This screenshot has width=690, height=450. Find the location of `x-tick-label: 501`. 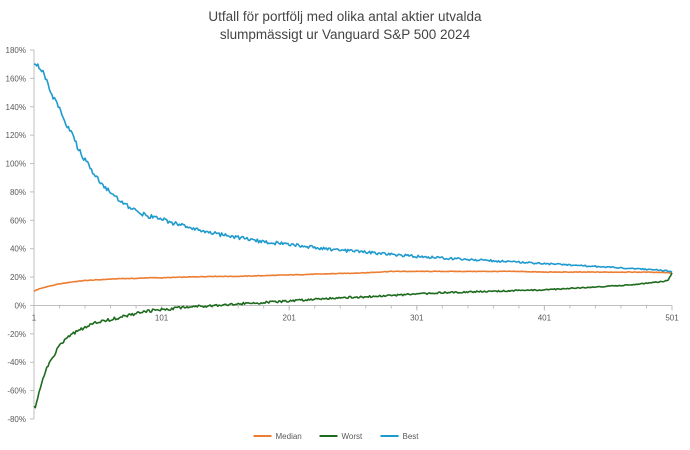

x-tick-label: 501 is located at coordinates (672, 317).